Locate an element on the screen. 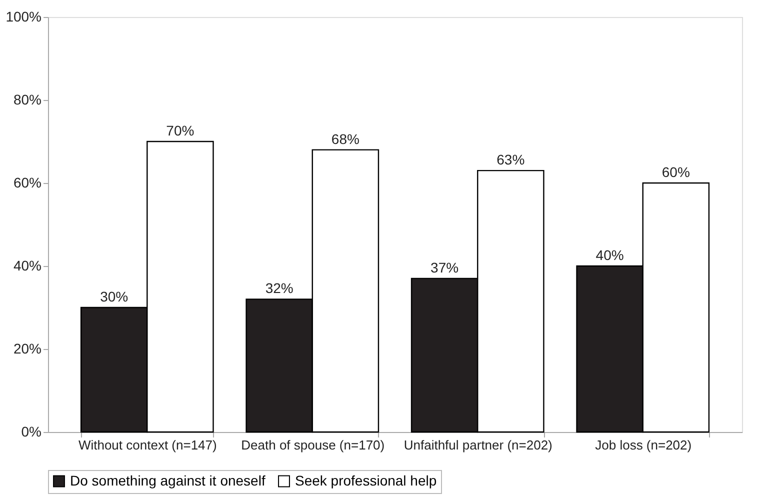 The height and width of the screenshot is (499, 757). legend-label: Seek professional help is located at coordinates (366, 480).